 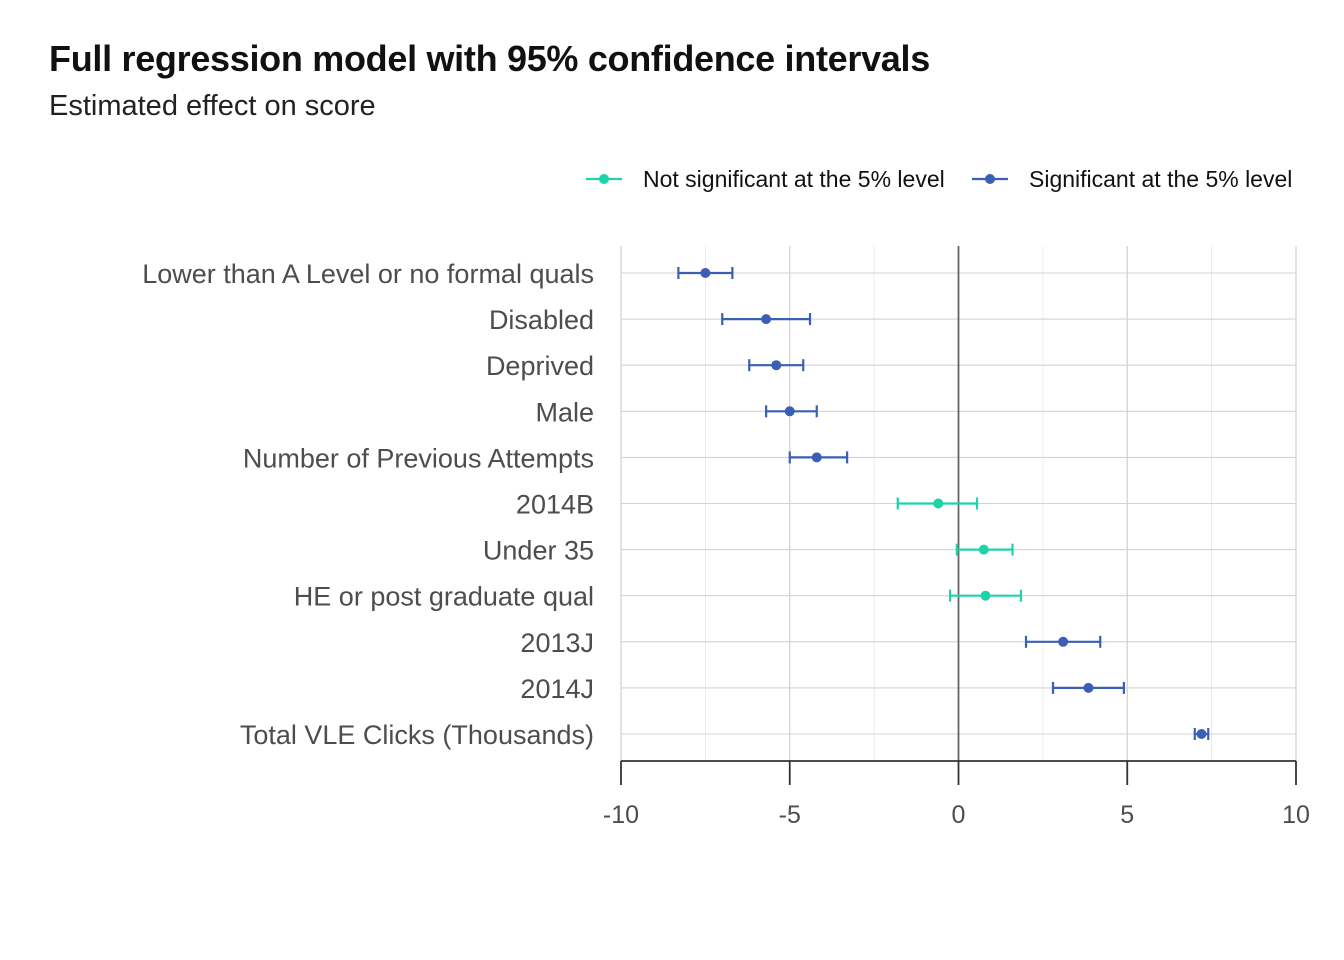 What do you see at coordinates (417, 735) in the screenshot?
I see `category-label: Total VLE Clicks (Thousands)` at bounding box center [417, 735].